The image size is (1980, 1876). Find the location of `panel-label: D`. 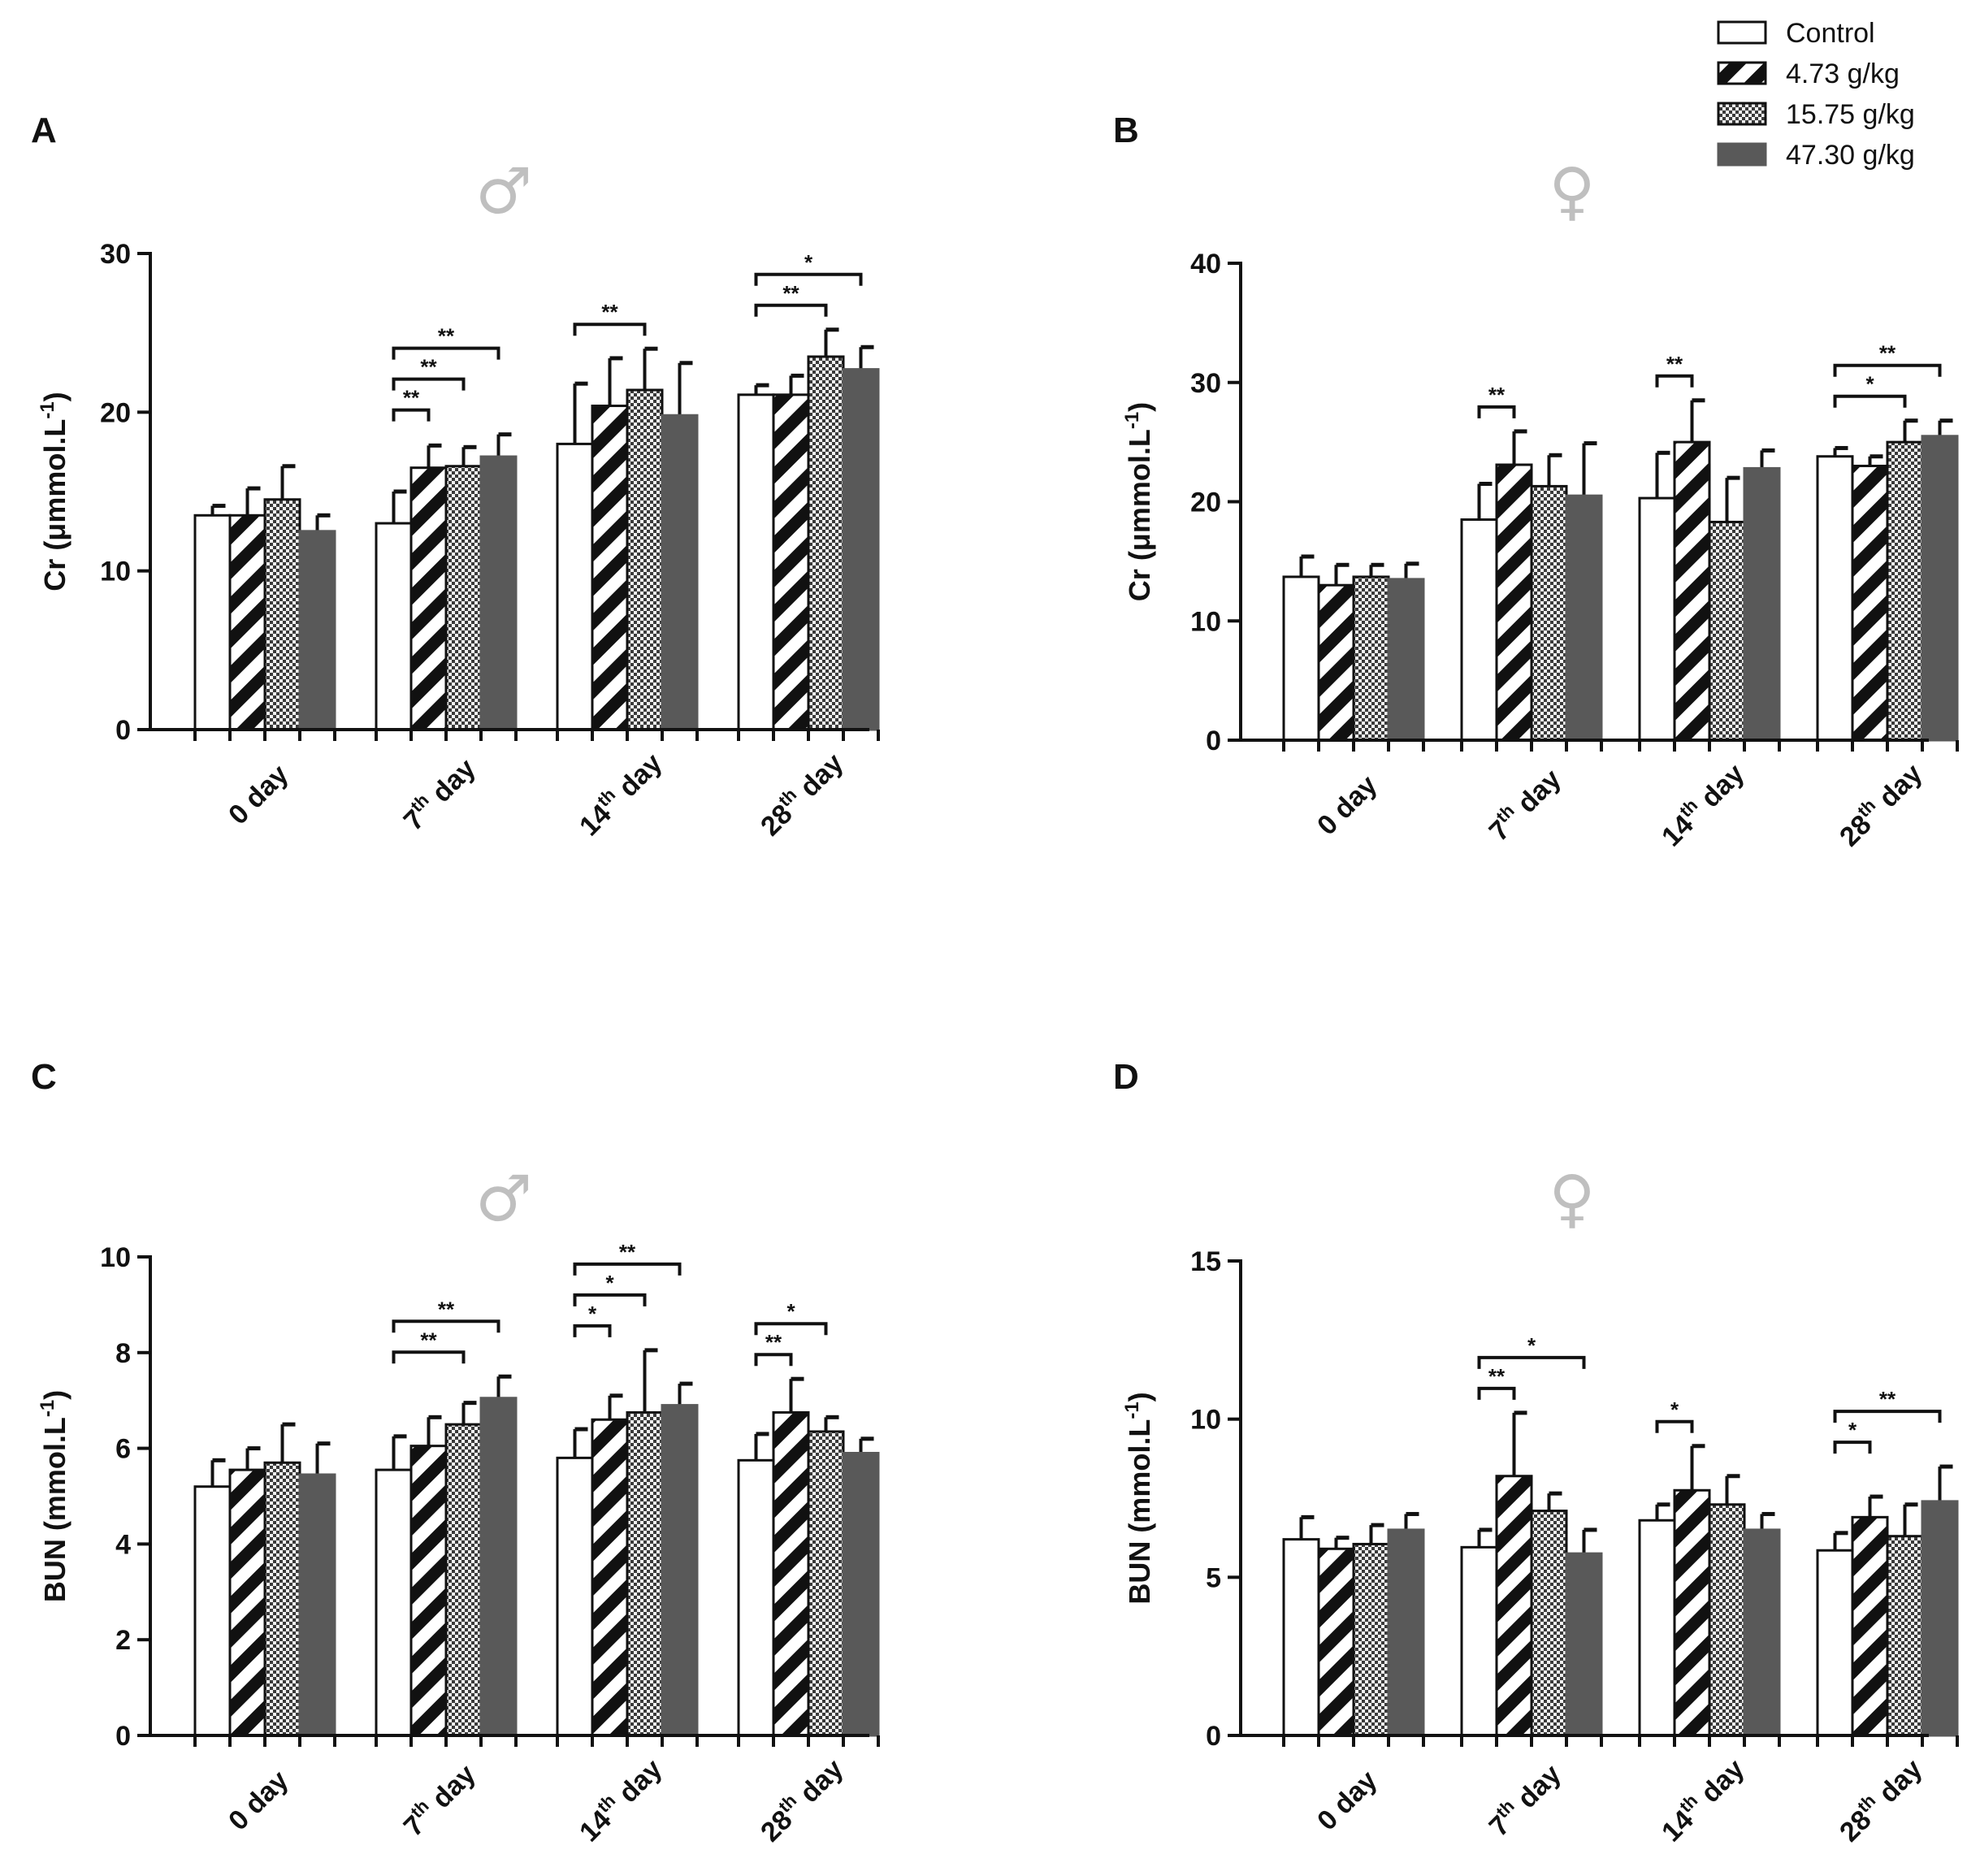

panel-label: D is located at coordinates (1126, 1077).